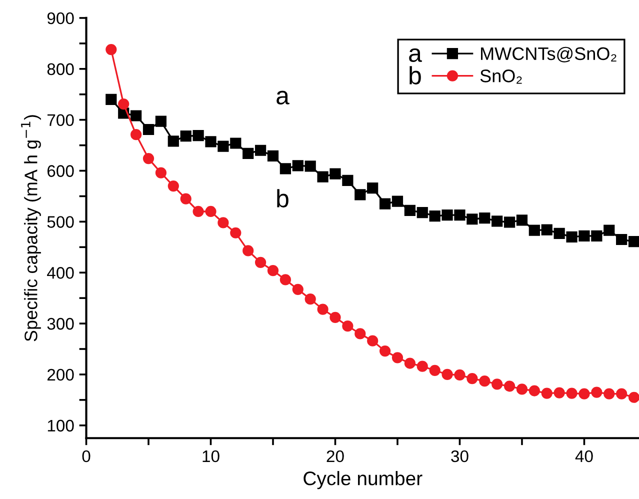  What do you see at coordinates (60, 374) in the screenshot?
I see `y-tick-label: 200` at bounding box center [60, 374].